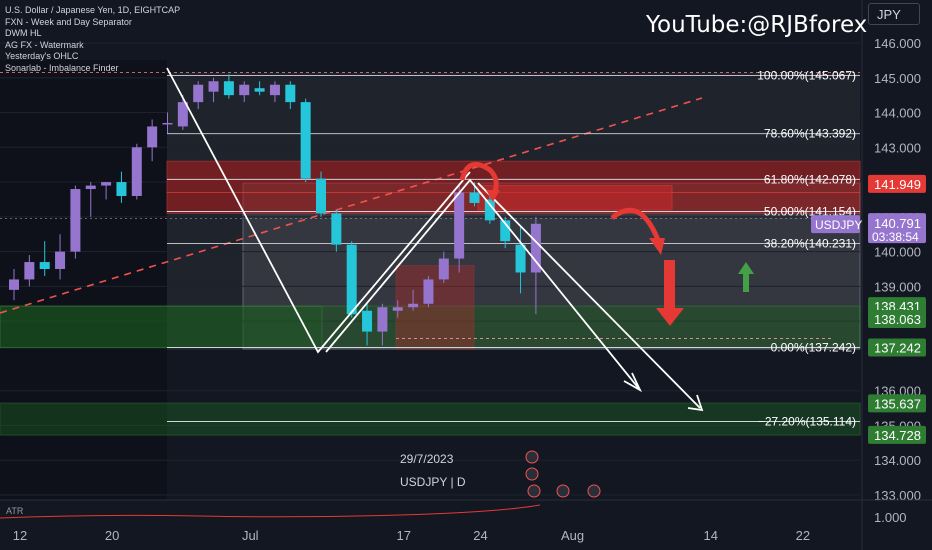 This screenshot has width=932, height=550. What do you see at coordinates (62, 67) in the screenshot?
I see `legend-indicator: Sonarlab - Imbalance Finder` at bounding box center [62, 67].